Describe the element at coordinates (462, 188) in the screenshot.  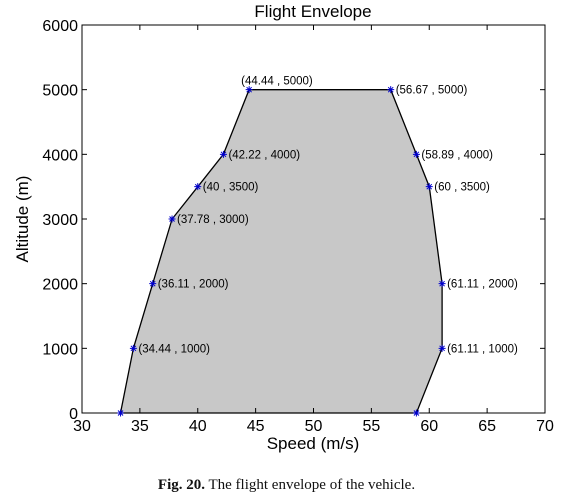
I see `data-point-label: (60 , 3500)` at that location.